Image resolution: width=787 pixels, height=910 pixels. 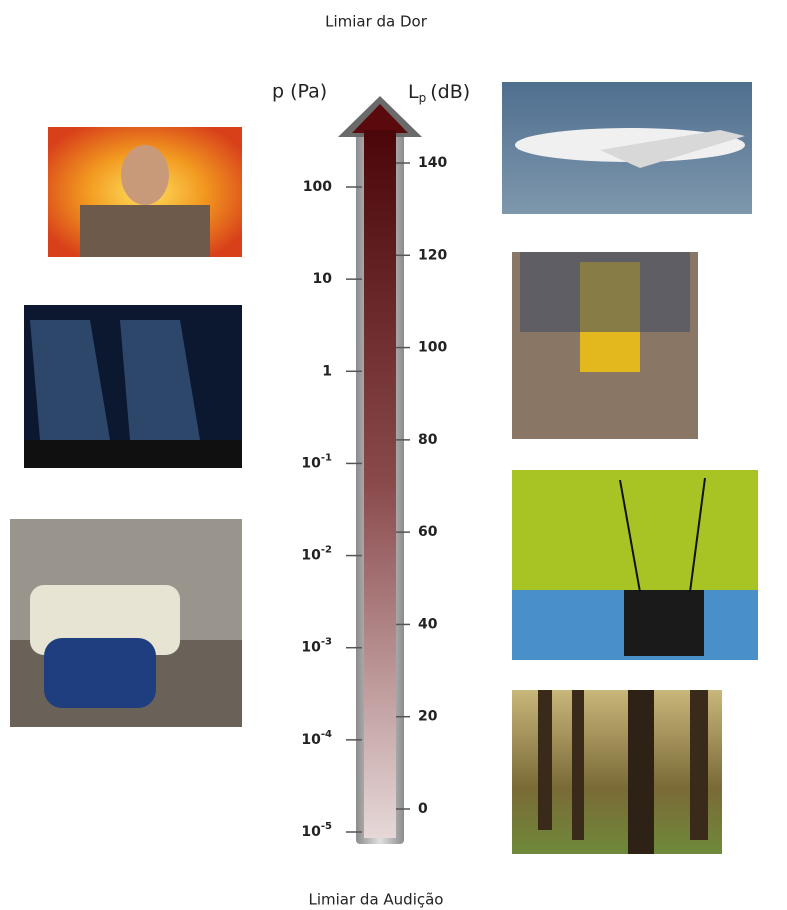 I want to click on level-axis-label: Lp (dB), so click(x=439, y=93).